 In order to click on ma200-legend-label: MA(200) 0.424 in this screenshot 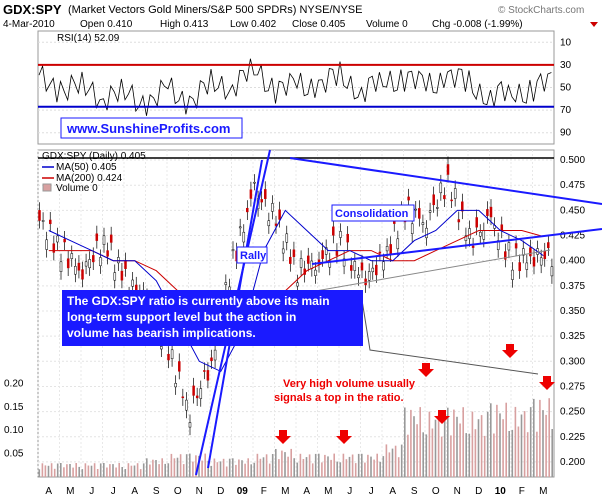, I will do `click(89, 178)`.